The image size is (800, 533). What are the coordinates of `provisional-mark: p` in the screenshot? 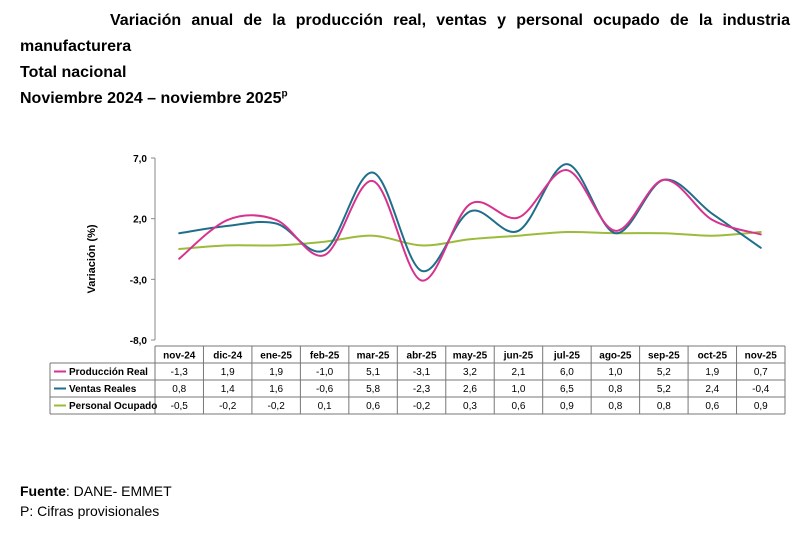 It's located at (284, 94).